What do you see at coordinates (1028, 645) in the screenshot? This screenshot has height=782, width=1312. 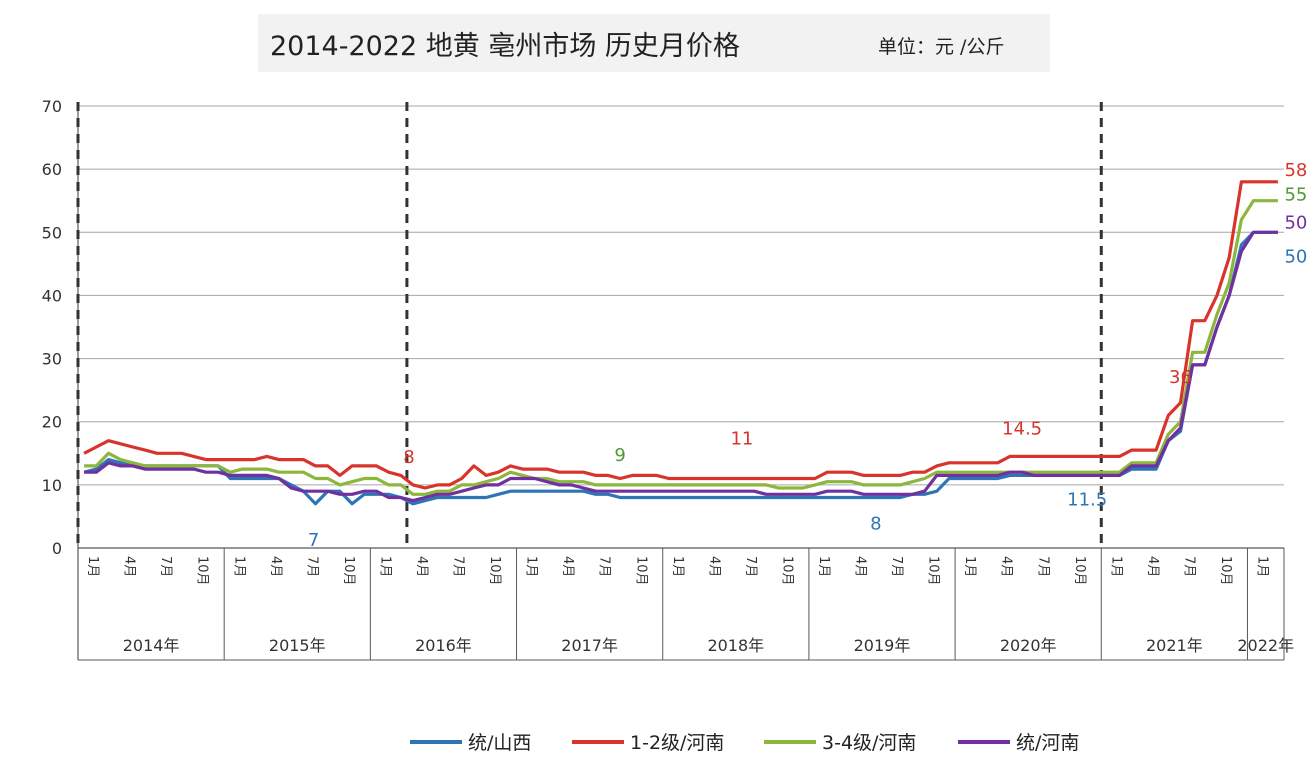 I see `year-label: 2020年` at bounding box center [1028, 645].